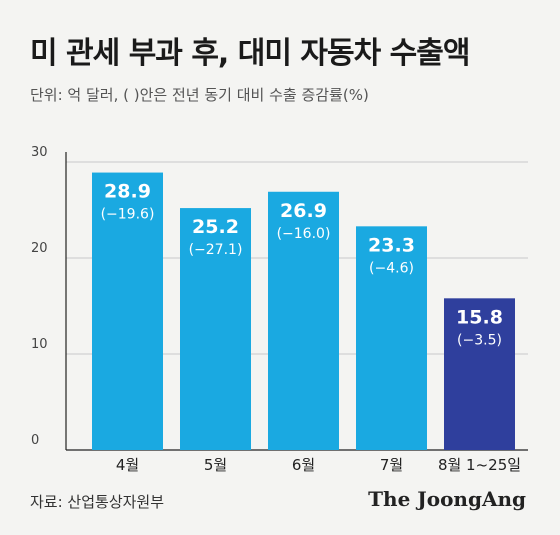 The height and width of the screenshot is (535, 560). What do you see at coordinates (447, 499) in the screenshot?
I see `publisher-logo: The JoongAng` at bounding box center [447, 499].